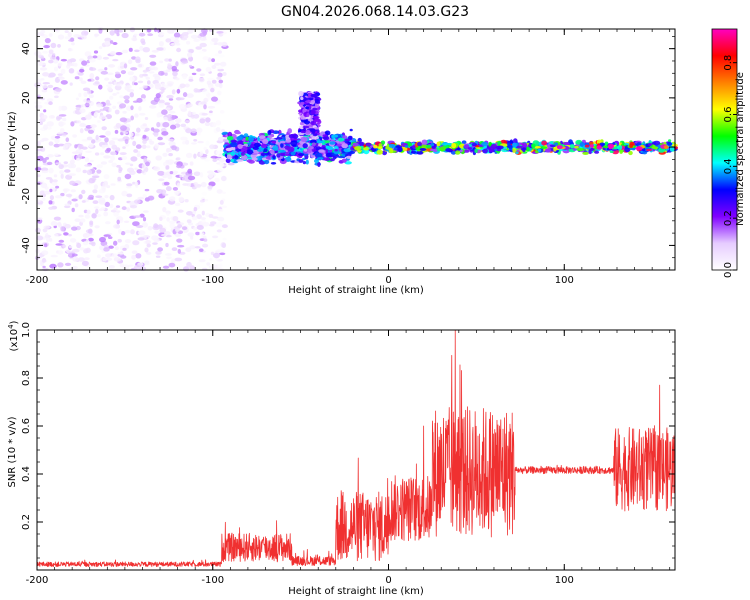  What do you see at coordinates (730, 166) in the screenshot?
I see `colorbar-ticks: 0.0 0.2 0.4 0.6 0.8` at bounding box center [730, 166].